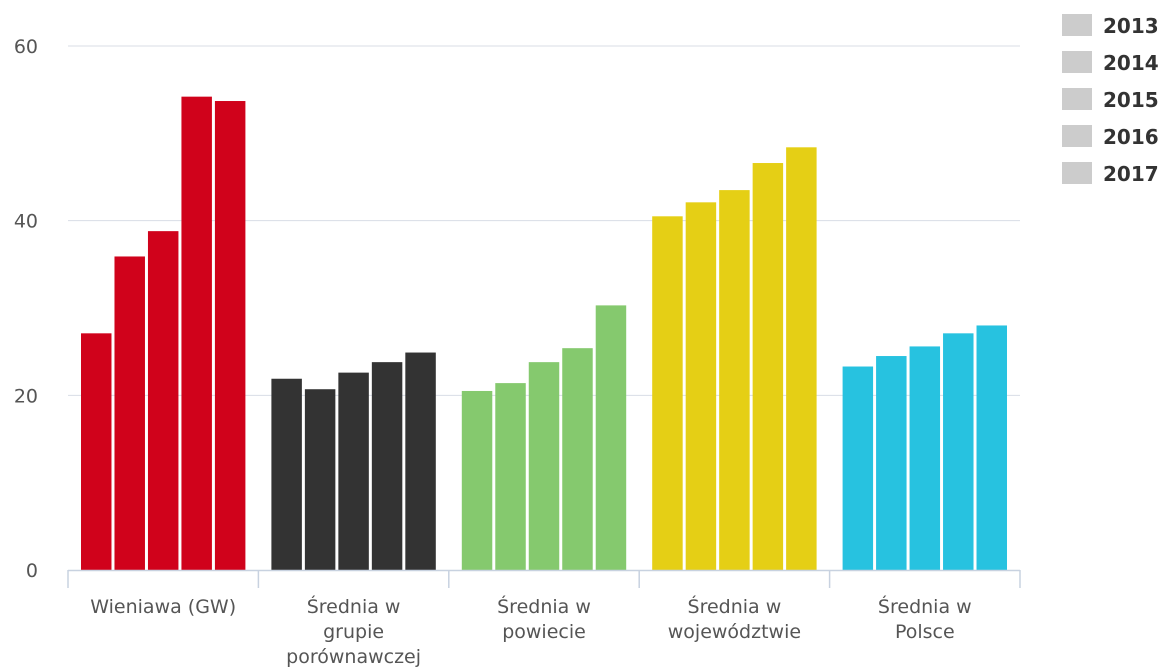  Describe the element at coordinates (734, 632) in the screenshot. I see `x-category-label: województwie` at that location.